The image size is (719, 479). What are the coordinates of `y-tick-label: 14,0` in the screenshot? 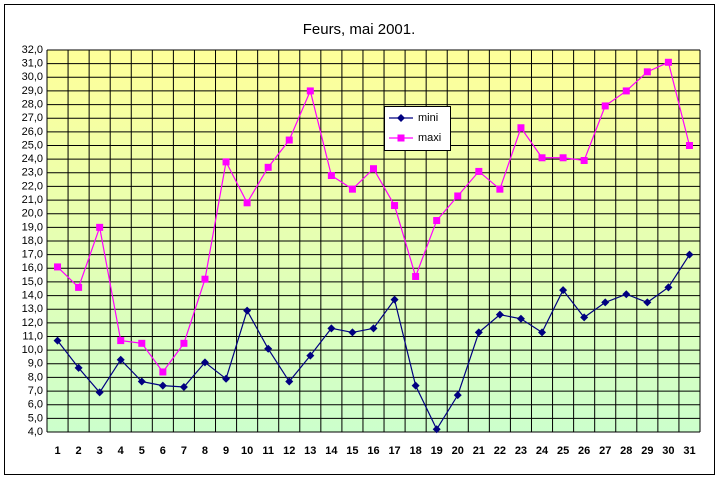 It's located at (32, 295).